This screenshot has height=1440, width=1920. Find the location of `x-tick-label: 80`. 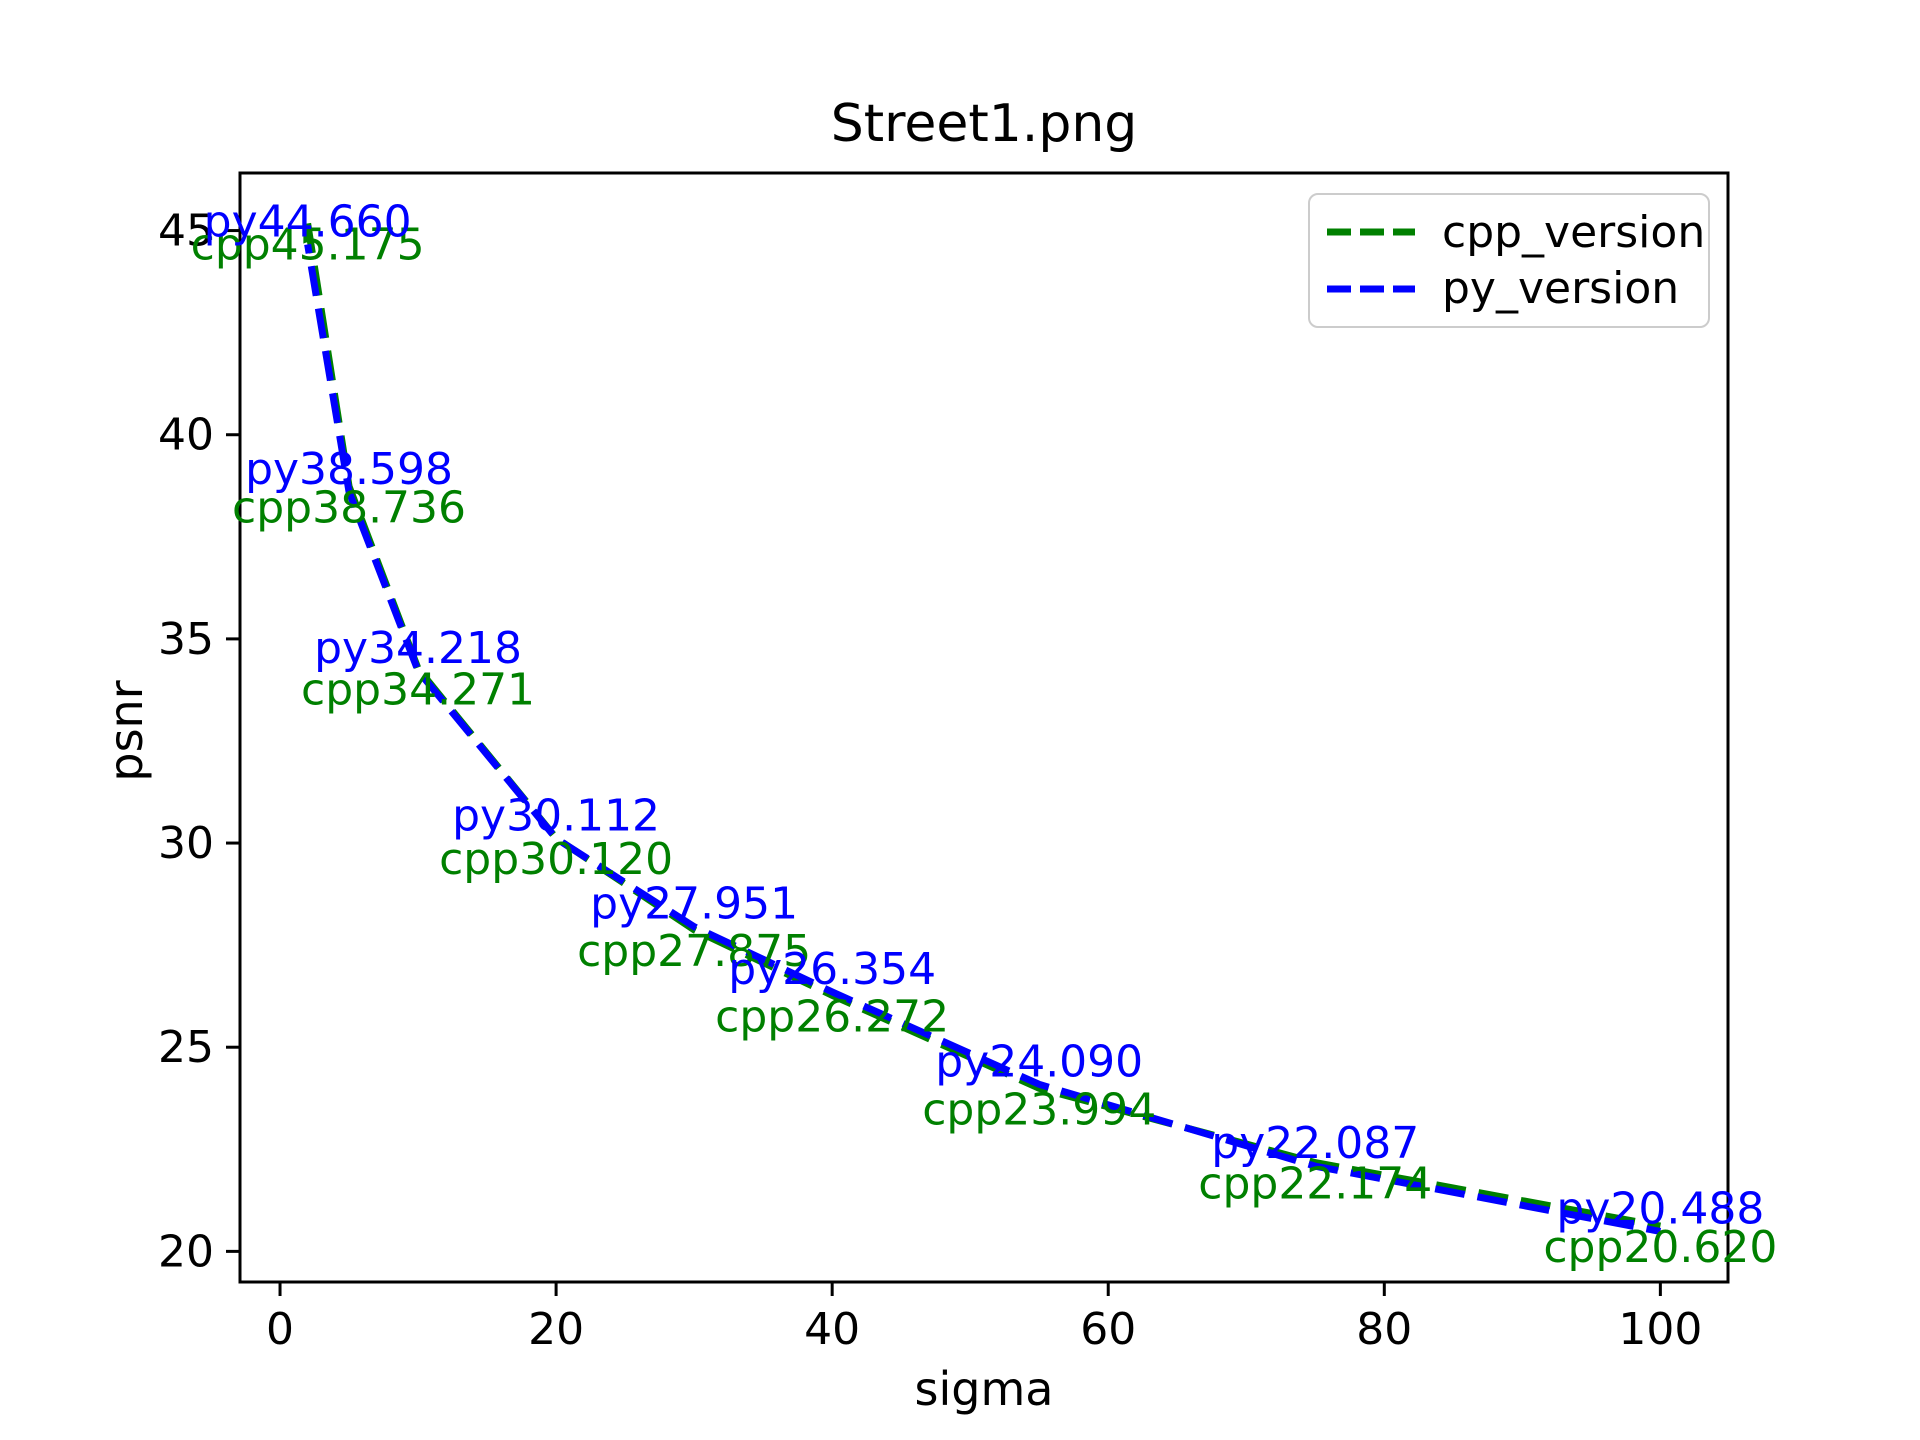

x-tick-label: 80 is located at coordinates (1384, 1329).